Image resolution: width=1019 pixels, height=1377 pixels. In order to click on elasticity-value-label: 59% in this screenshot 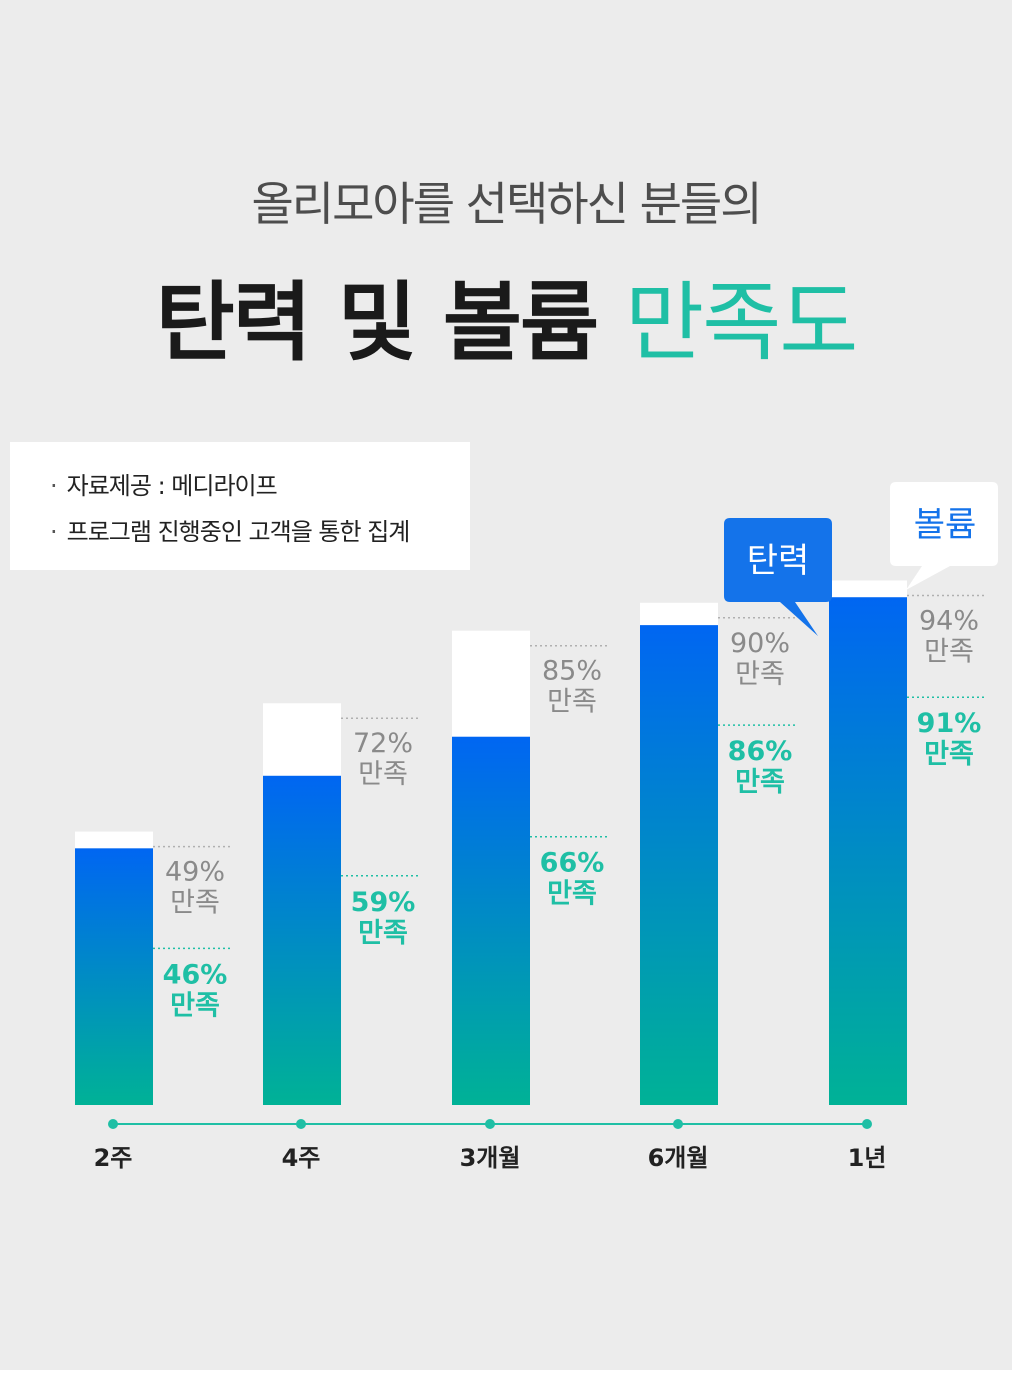, I will do `click(383, 902)`.